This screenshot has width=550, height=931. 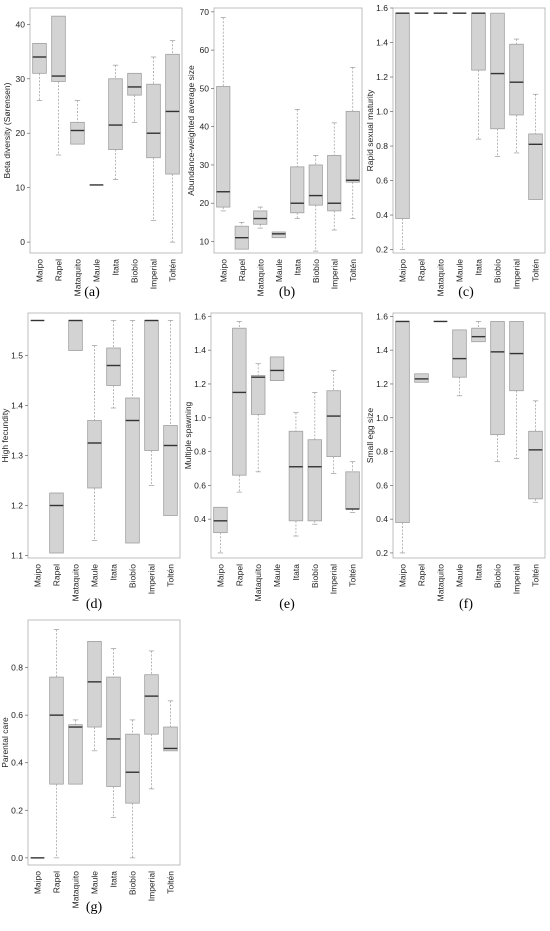 What do you see at coordinates (370, 130) in the screenshot?
I see `y-axis-title: Rapid sexual maturity` at bounding box center [370, 130].